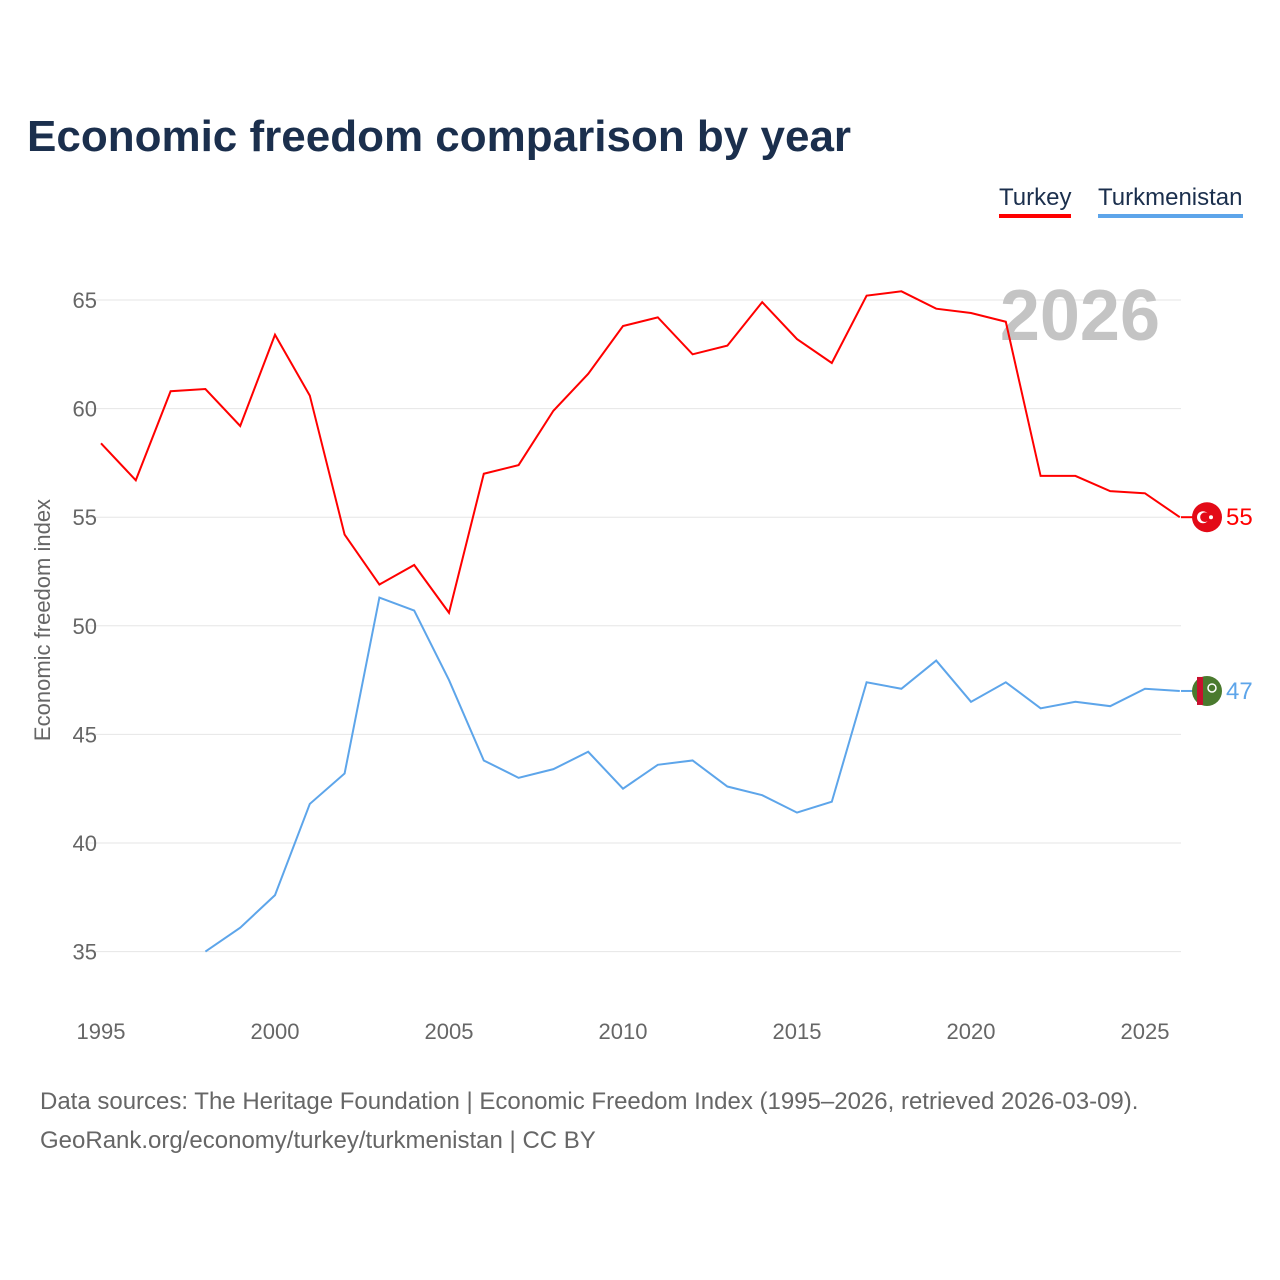 The image size is (1280, 1280). What do you see at coordinates (449, 1031) in the screenshot?
I see `x-tick-label: 2005` at bounding box center [449, 1031].